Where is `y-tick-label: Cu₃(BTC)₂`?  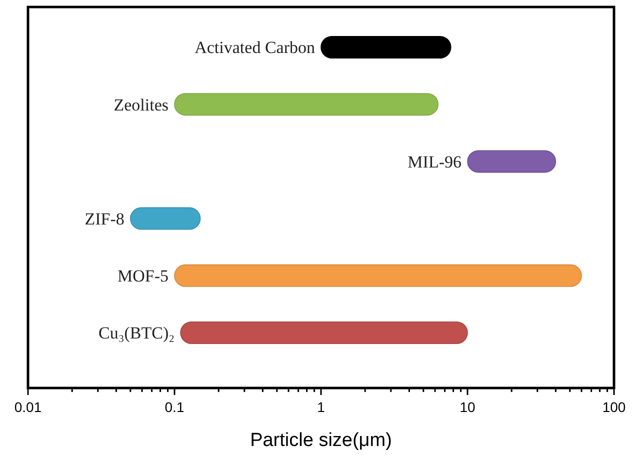 y-tick-label: Cu₃(BTC)₂ is located at coordinates (136, 333).